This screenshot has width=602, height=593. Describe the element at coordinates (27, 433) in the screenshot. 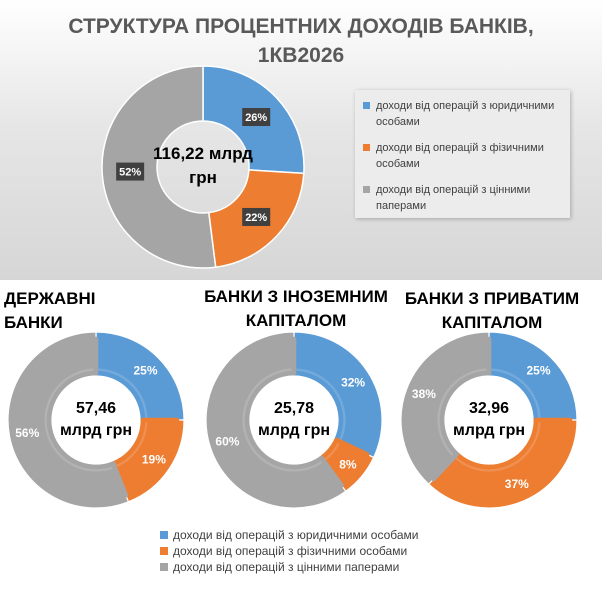

I see `data-label-securities: 56%` at that location.